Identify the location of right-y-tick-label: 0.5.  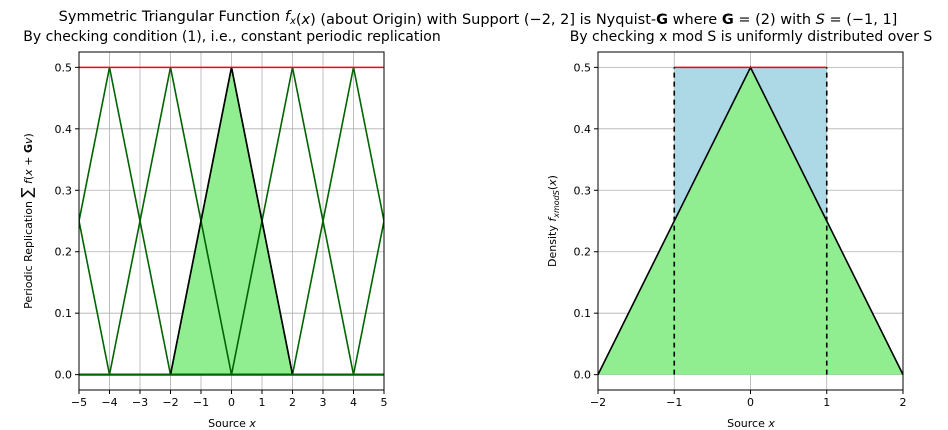
(583, 67).